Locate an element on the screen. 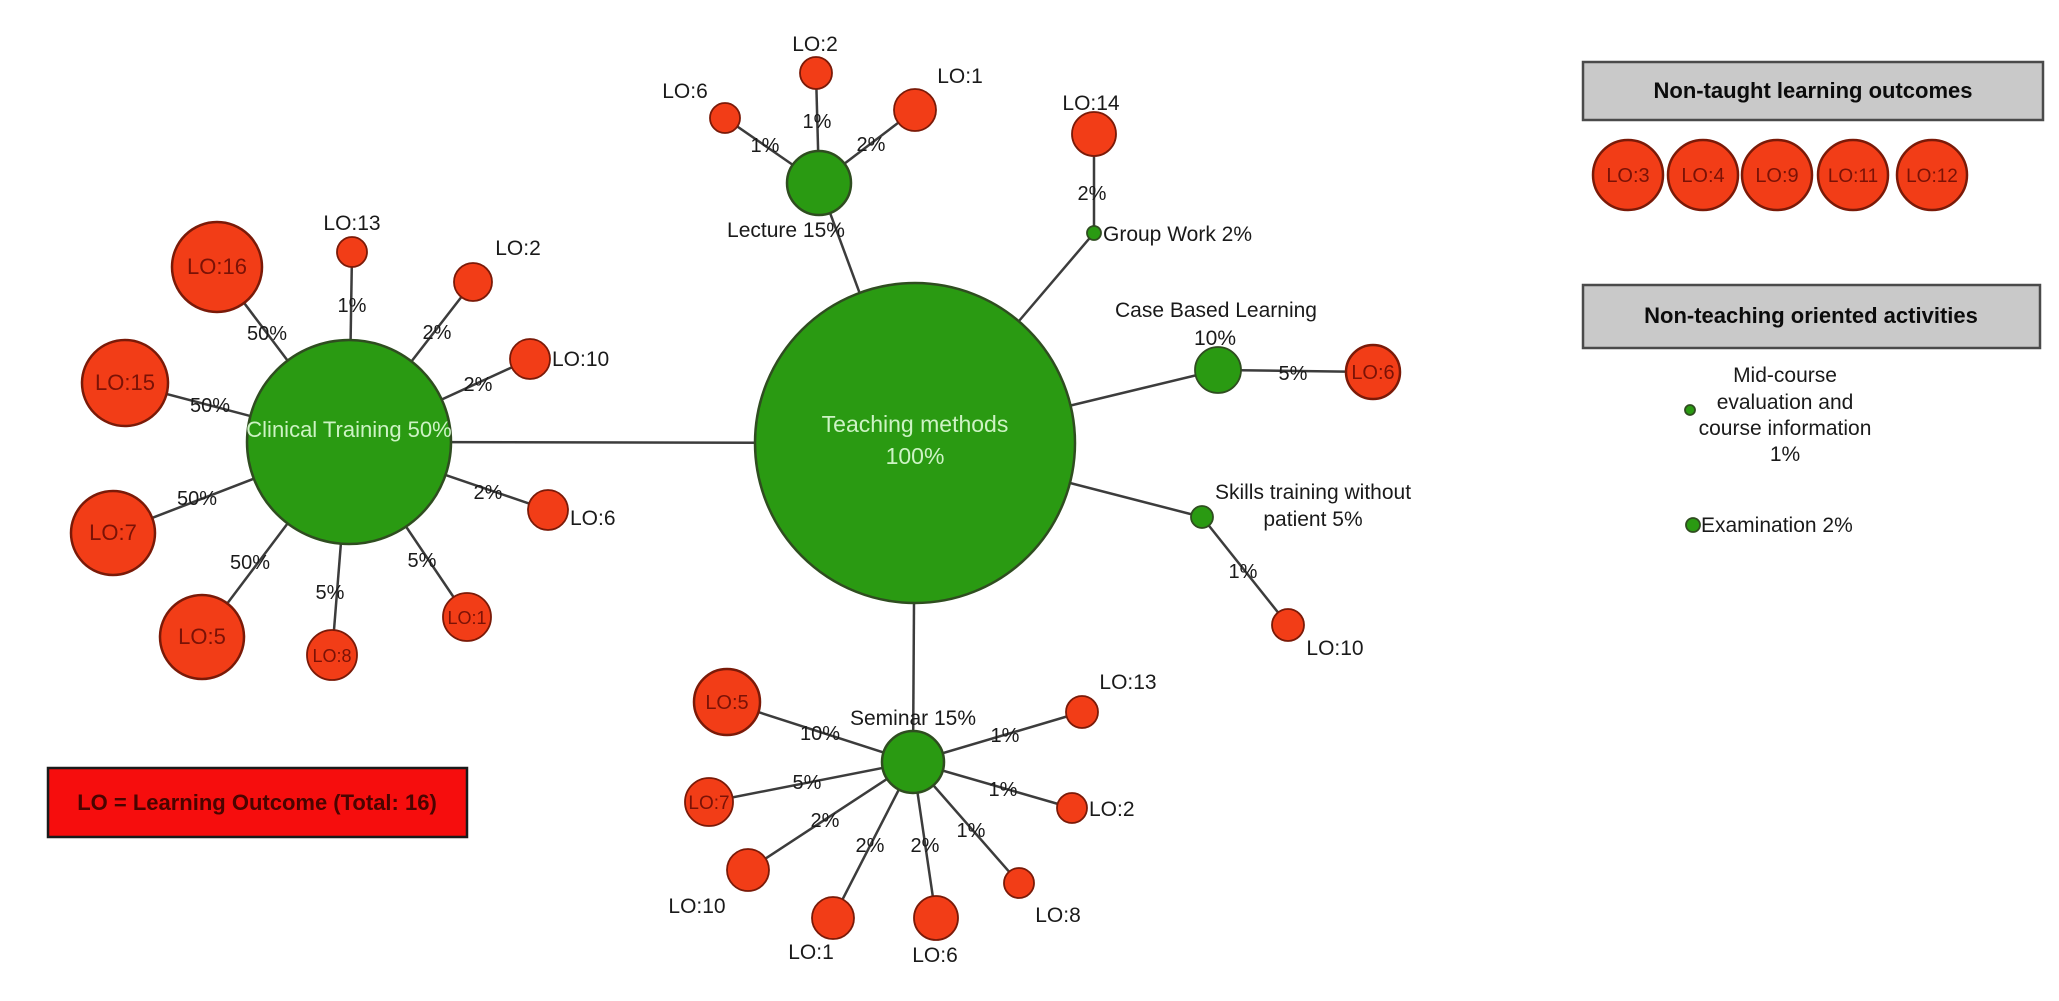  non-taught-header-box is located at coordinates (1813, 91).